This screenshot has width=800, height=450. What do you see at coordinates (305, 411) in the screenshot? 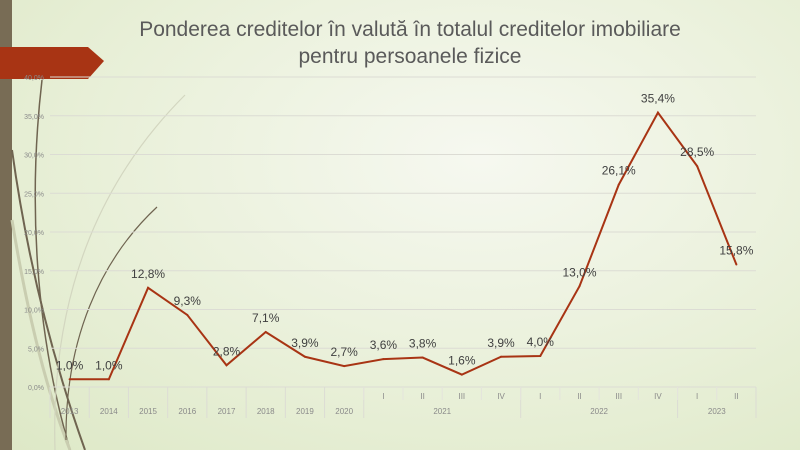
I see `x-tick-label: 2019` at bounding box center [305, 411].